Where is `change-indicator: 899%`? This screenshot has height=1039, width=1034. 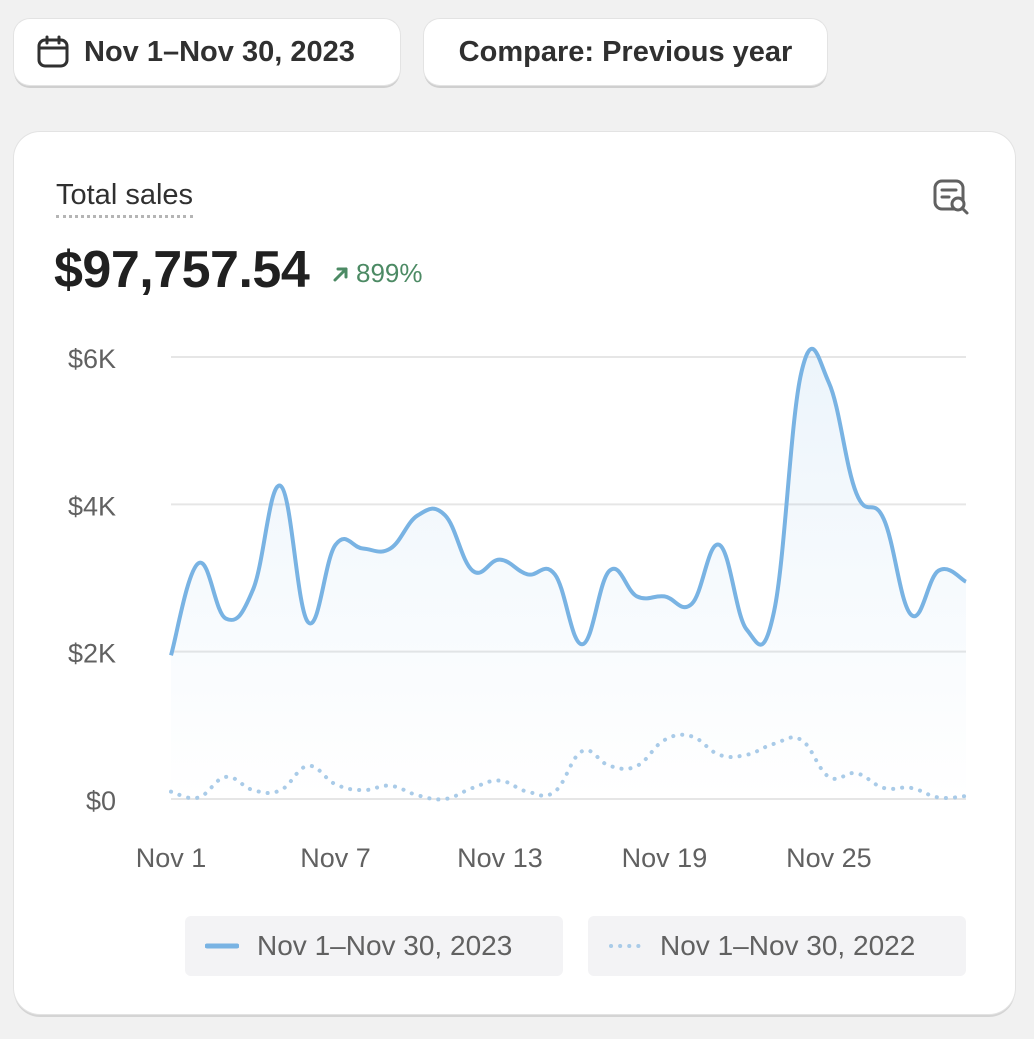 change-indicator: 899% is located at coordinates (377, 273).